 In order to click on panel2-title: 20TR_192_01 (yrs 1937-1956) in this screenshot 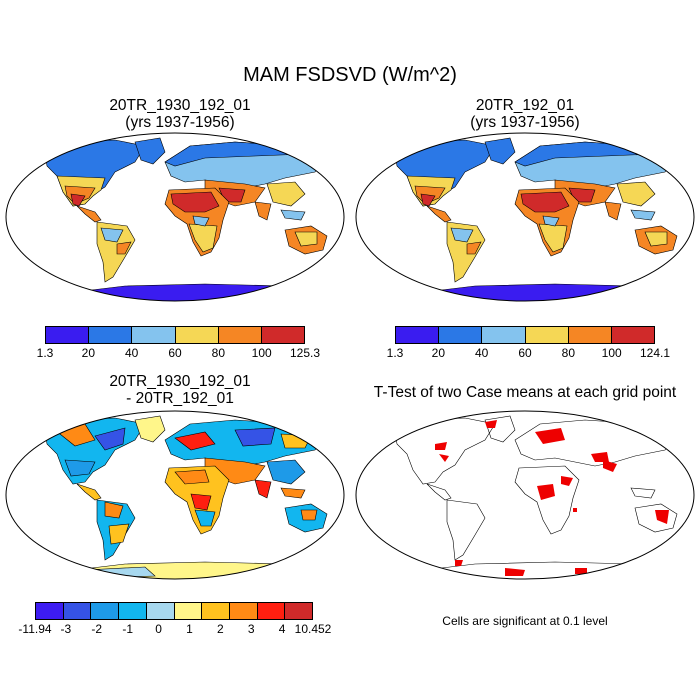, I will do `click(525, 114)`.